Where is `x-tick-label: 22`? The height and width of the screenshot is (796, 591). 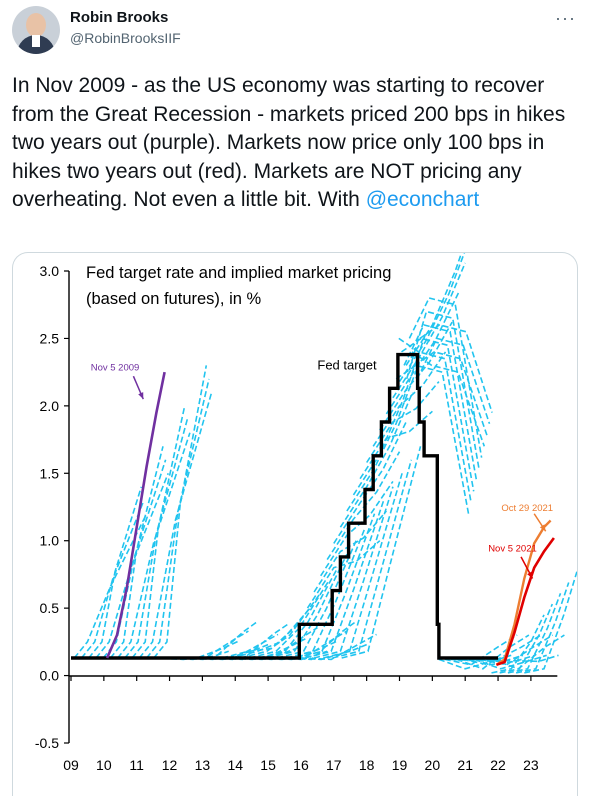 x-tick-label: 22 is located at coordinates (498, 765).